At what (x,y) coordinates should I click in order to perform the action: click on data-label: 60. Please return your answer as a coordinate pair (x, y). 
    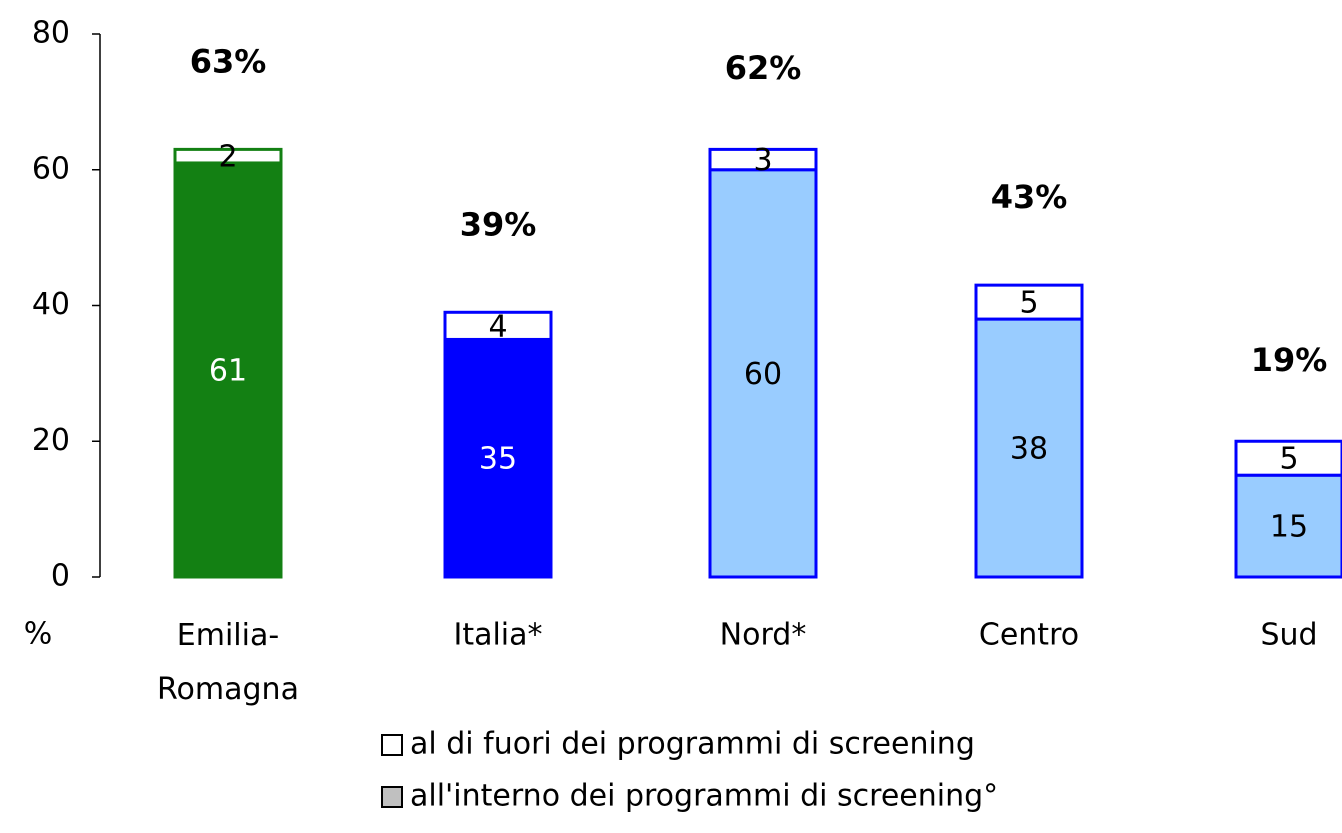
    Looking at the image, I should click on (763, 374).